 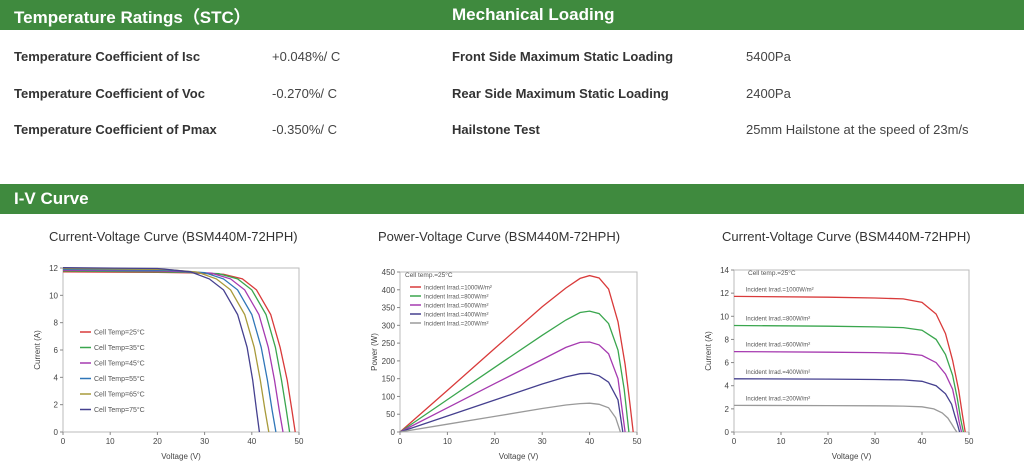 I want to click on mech-row-value-front: 5400Pa, so click(x=768, y=56).